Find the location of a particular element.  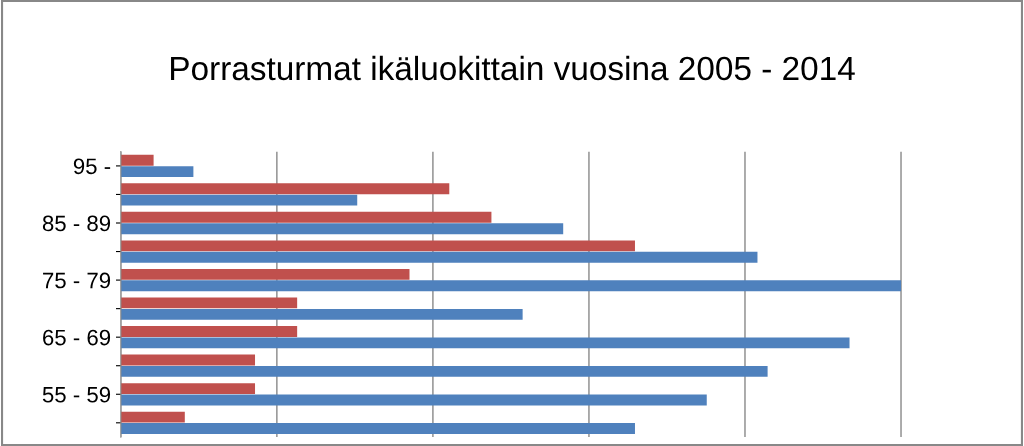

chart-title: Porrasturmat ikäluokittain vuosina 2005 - 2014 is located at coordinates (513, 68).